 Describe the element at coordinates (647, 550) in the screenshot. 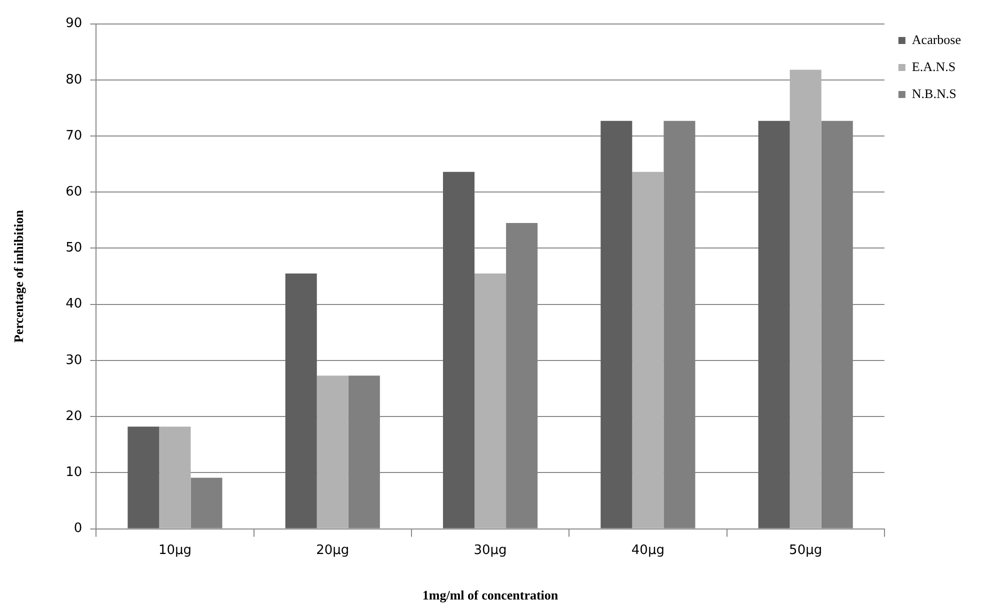

I see `x-tick-label: 40µg` at that location.